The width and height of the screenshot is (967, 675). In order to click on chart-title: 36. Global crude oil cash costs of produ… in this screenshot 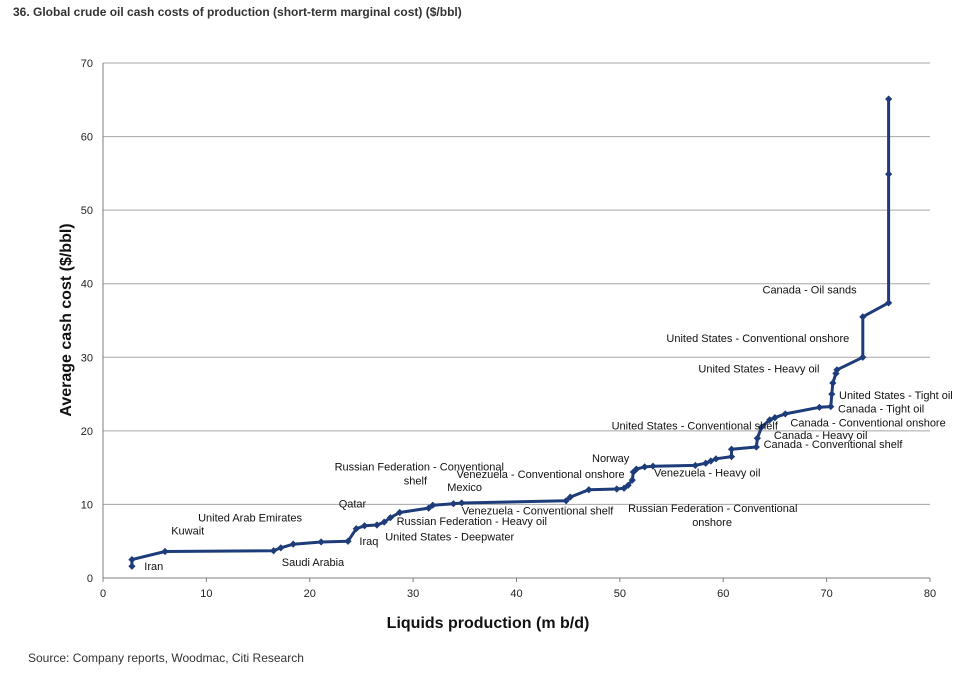, I will do `click(237, 12)`.